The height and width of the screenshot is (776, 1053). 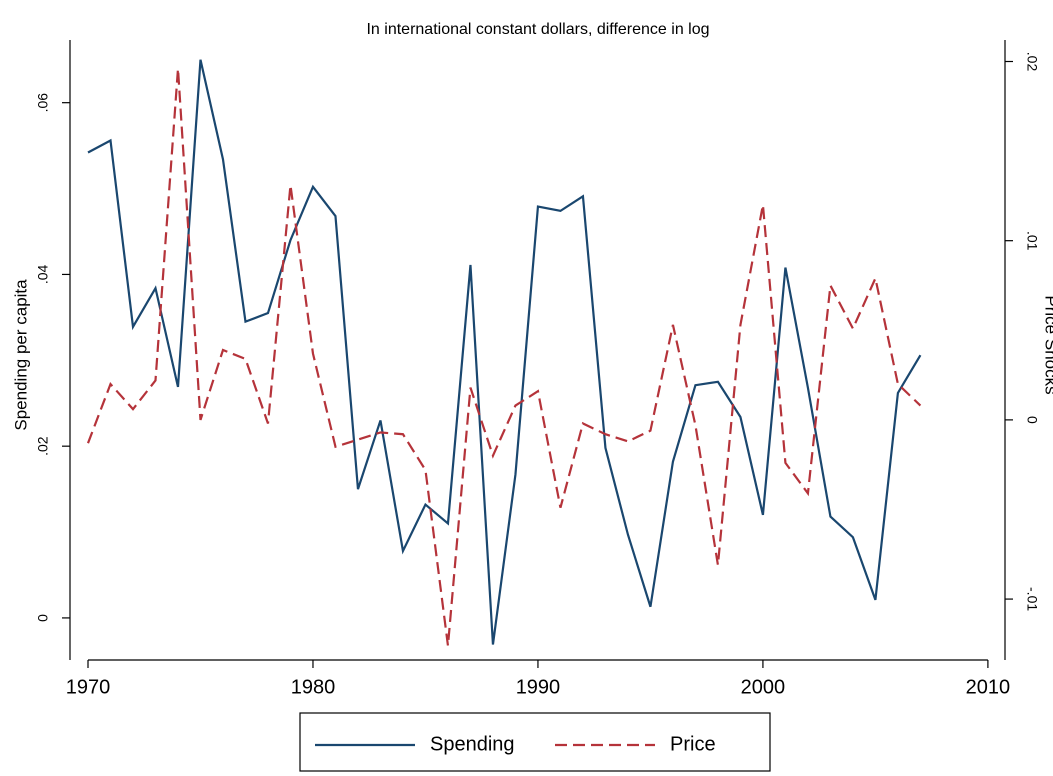 I want to click on y2-tick-label: .02, so click(x=1032, y=62).